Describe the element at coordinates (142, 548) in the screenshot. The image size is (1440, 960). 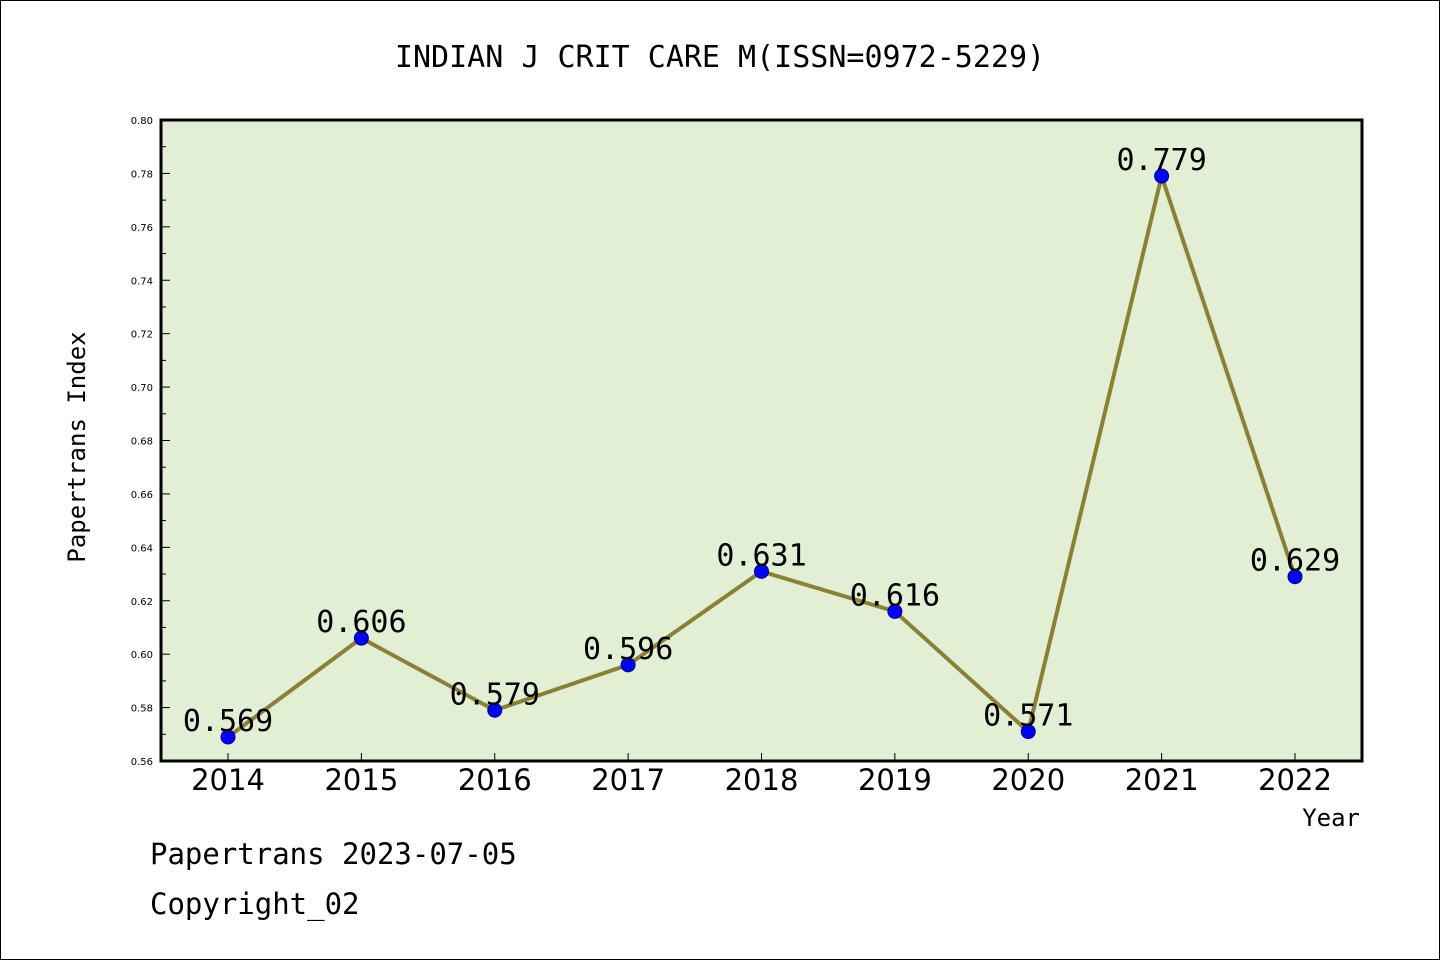
I see `y-tick-label: 0.64` at that location.